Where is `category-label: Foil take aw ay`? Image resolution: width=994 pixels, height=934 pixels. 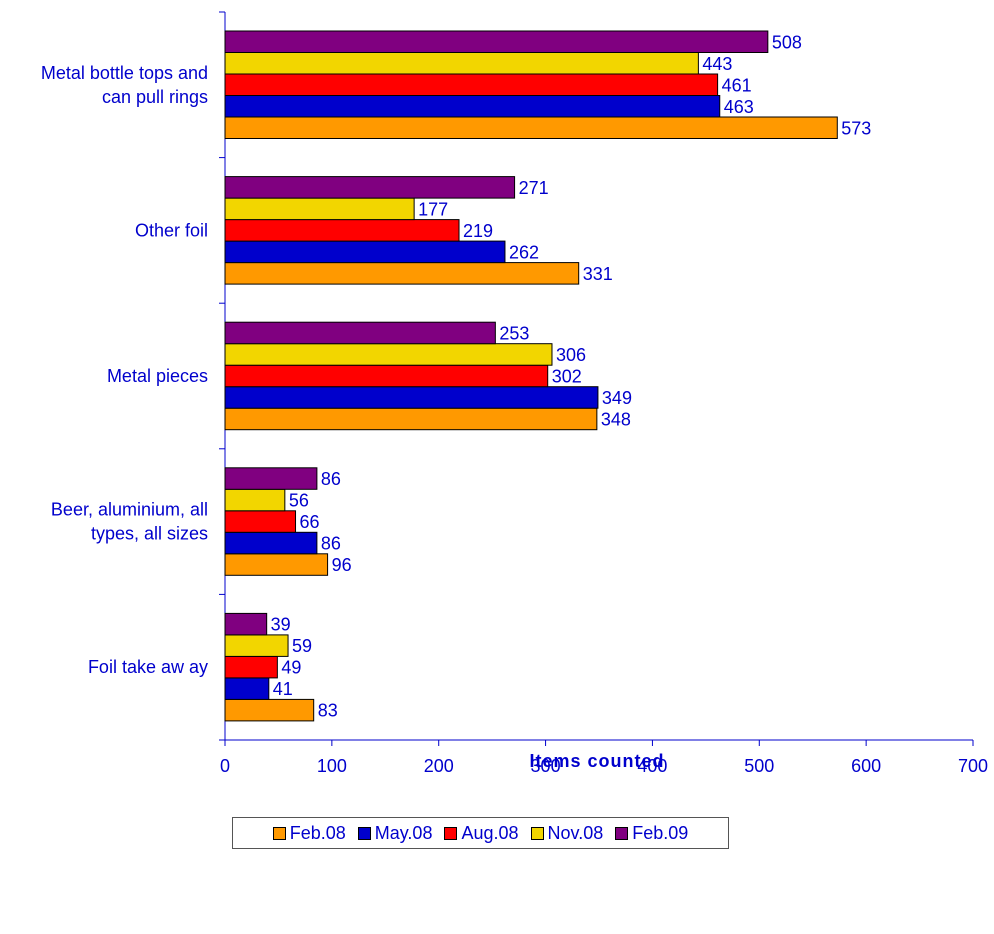
category-label: Foil take aw ay is located at coordinates (148, 667).